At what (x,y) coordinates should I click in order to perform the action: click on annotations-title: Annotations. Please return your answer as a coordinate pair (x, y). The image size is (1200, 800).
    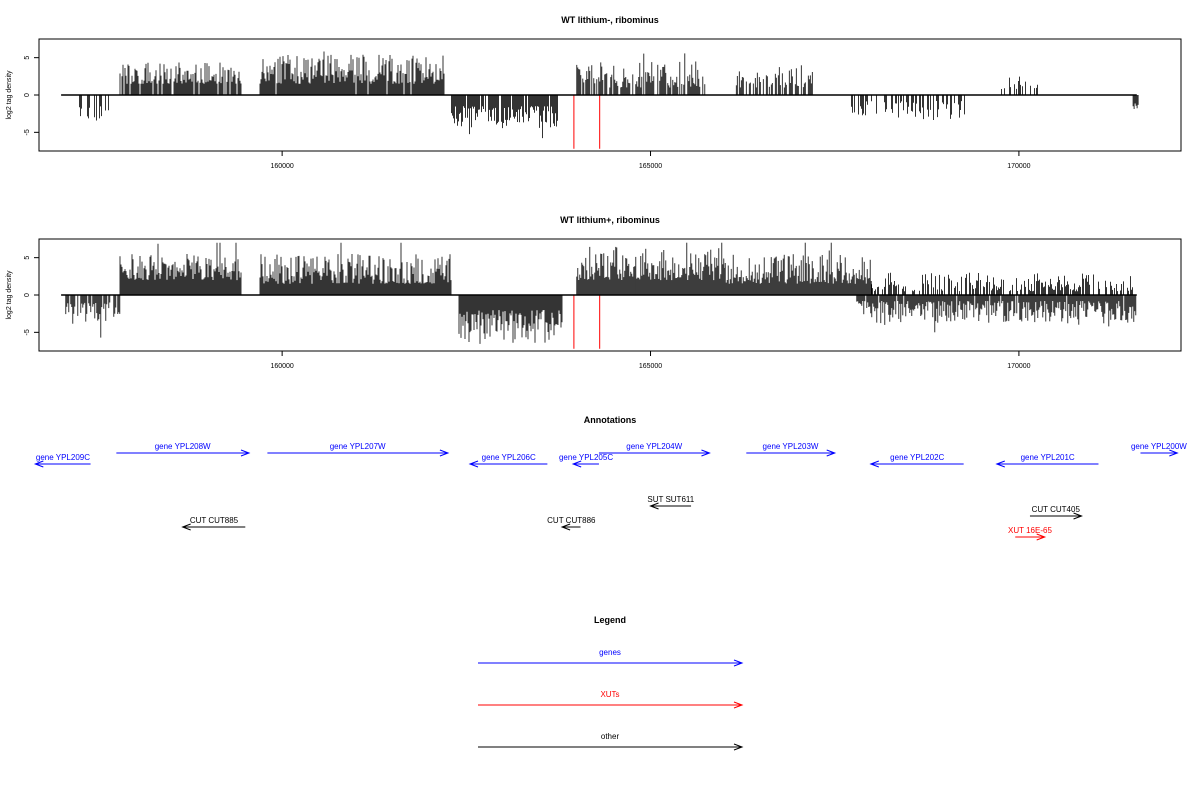
    Looking at the image, I should click on (610, 420).